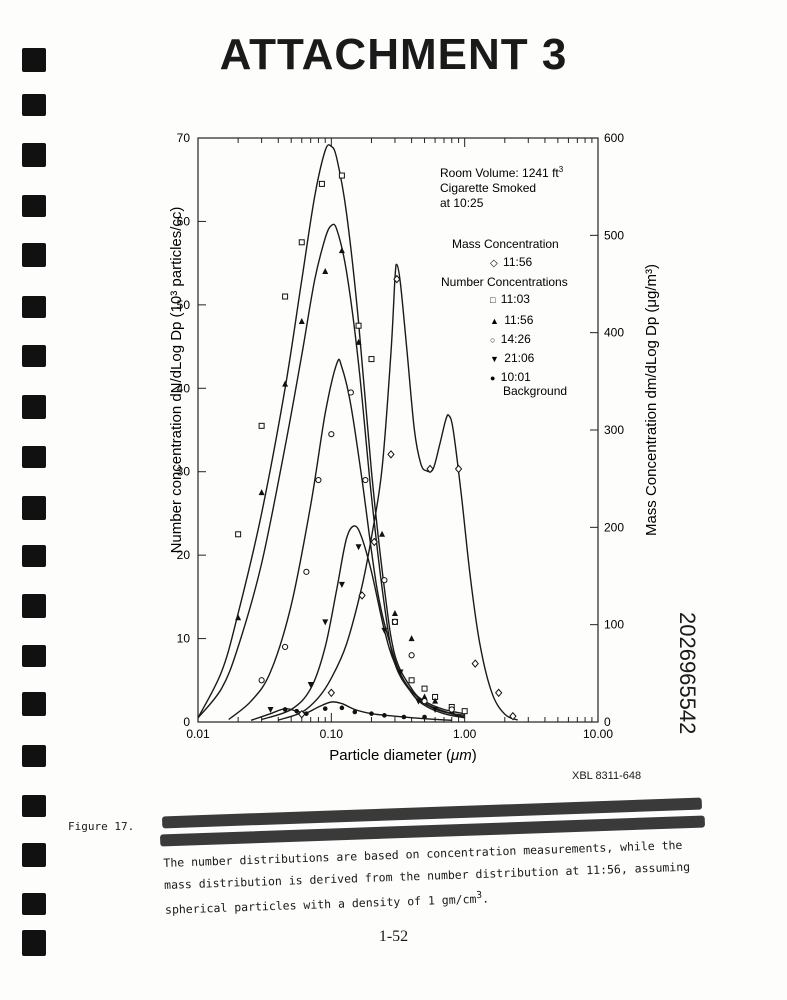 The width and height of the screenshot is (787, 1000). I want to click on legend-item-1103: □ 11:03, so click(510, 299).